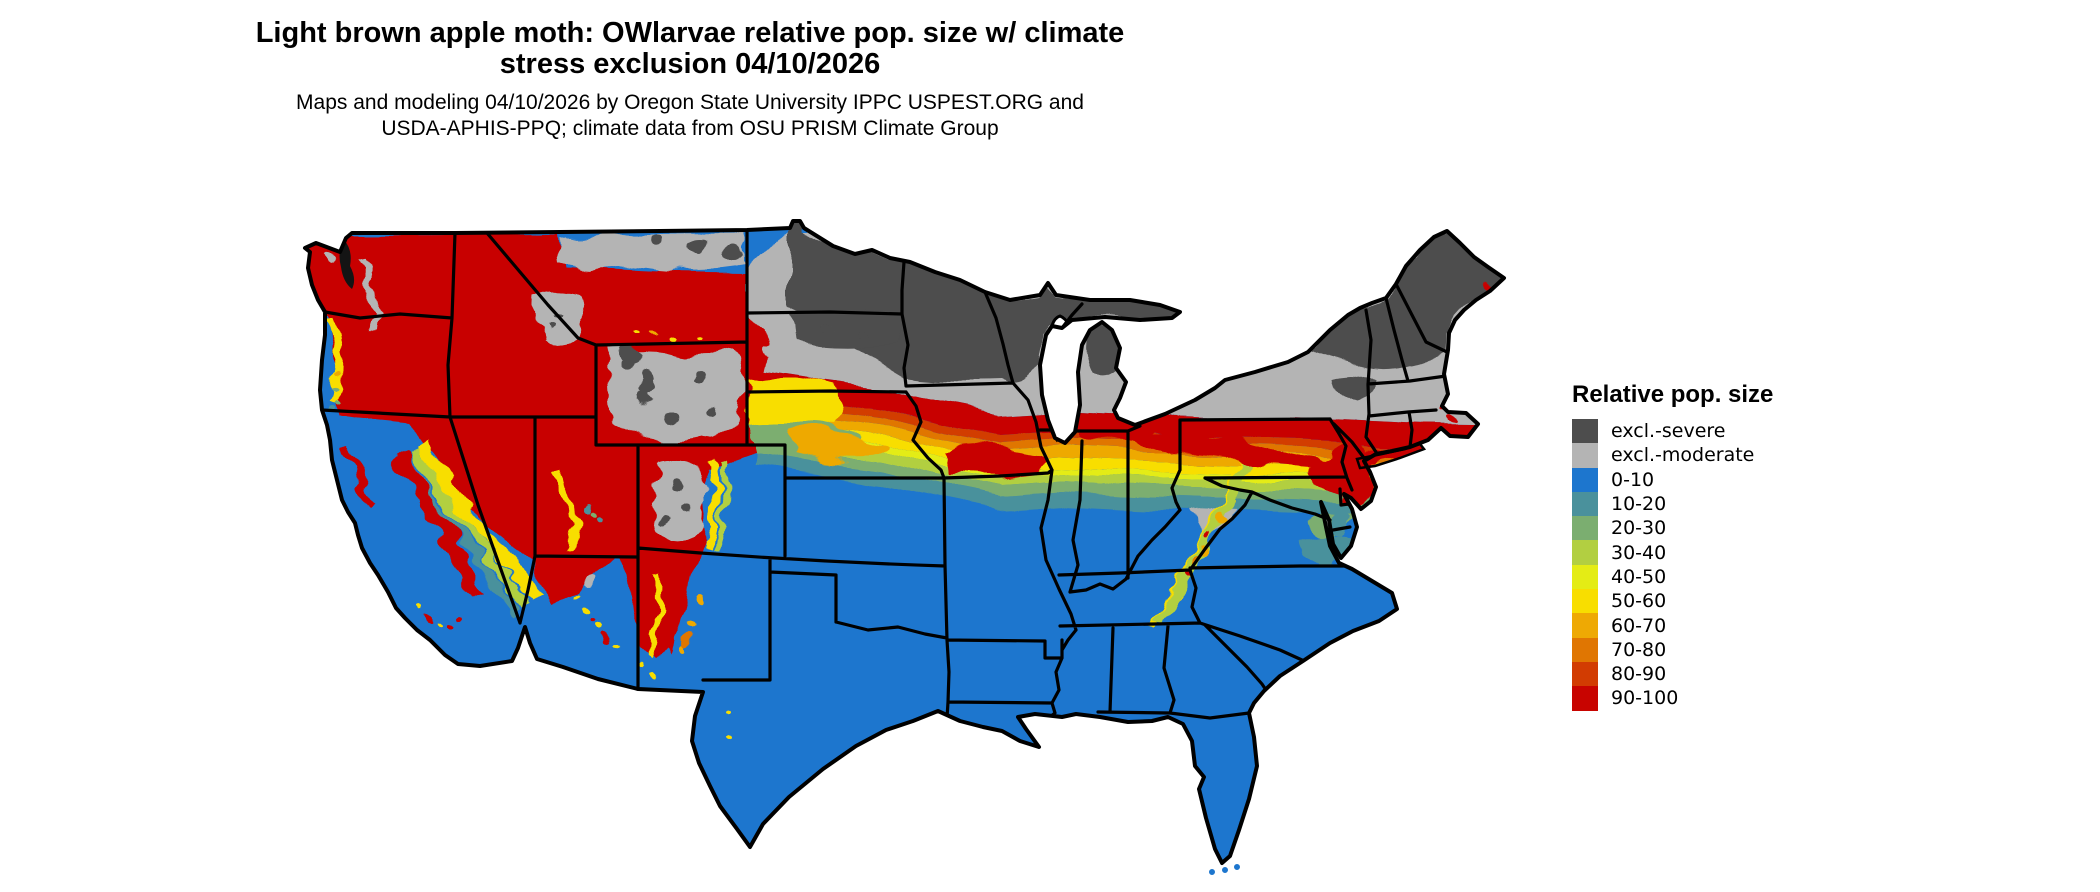  I want to click on long-island-outline, so click(1391, 456).